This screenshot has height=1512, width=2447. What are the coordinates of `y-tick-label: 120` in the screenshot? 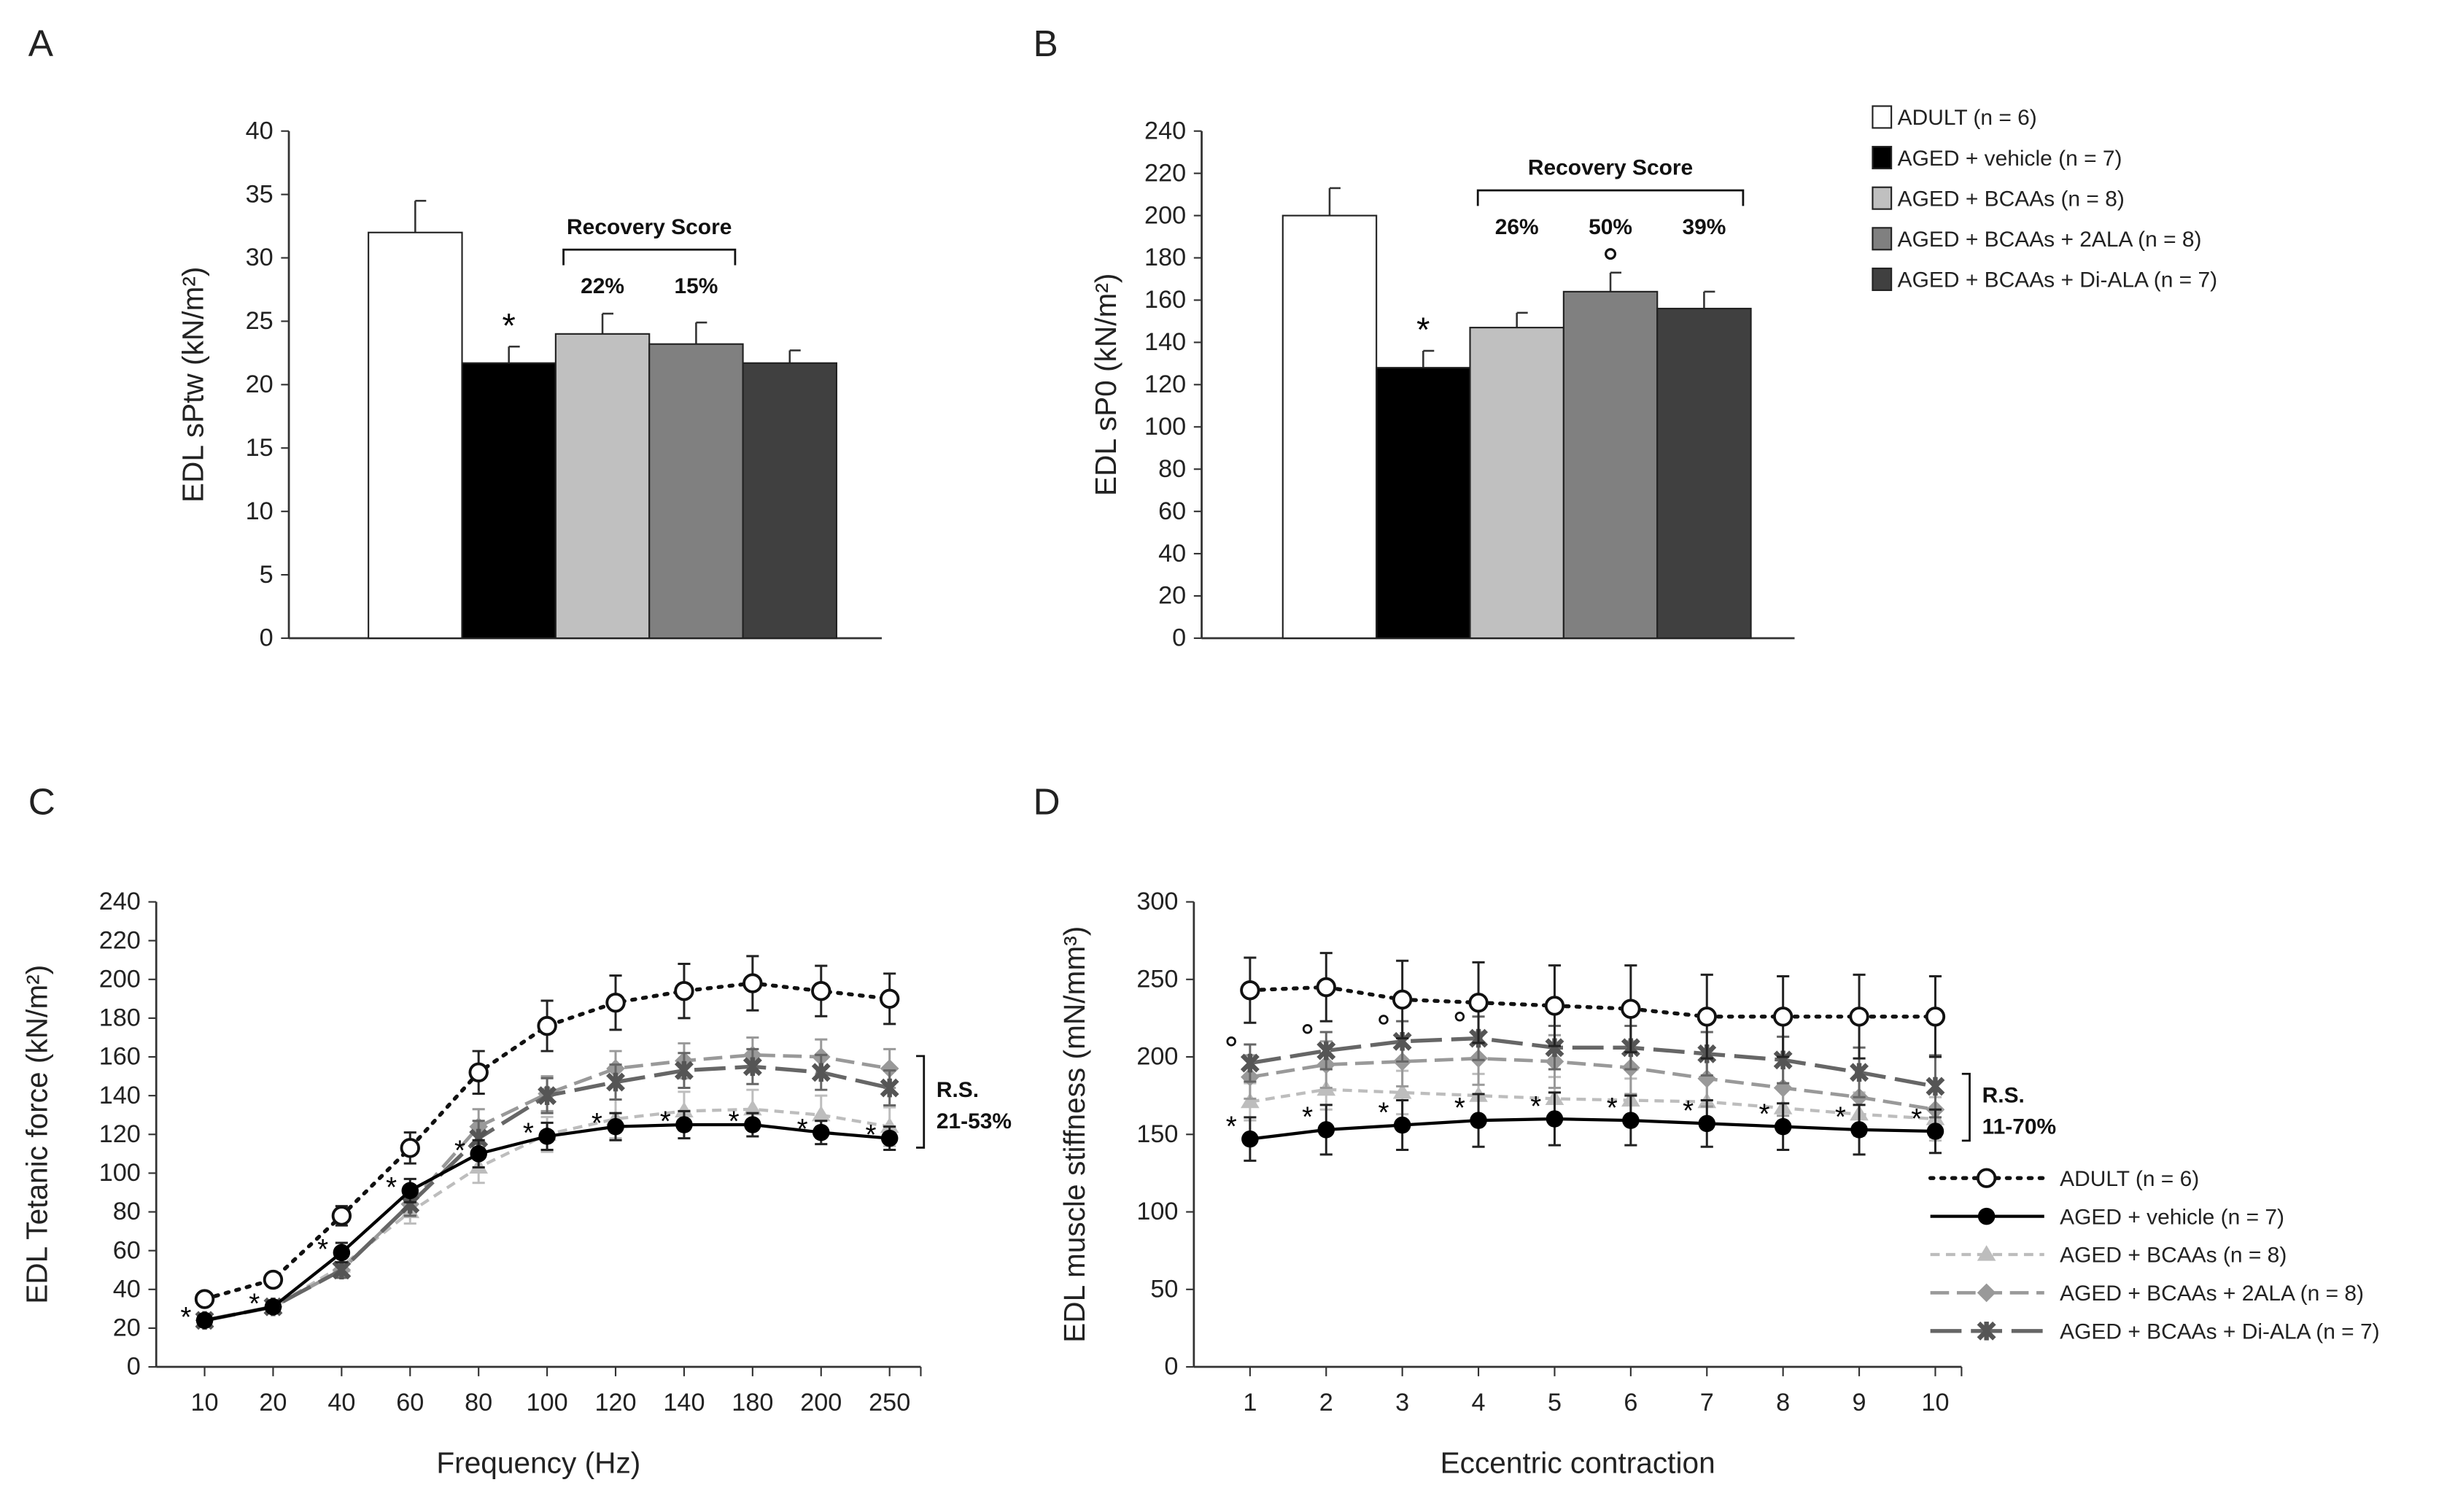 It's located at (1165, 385).